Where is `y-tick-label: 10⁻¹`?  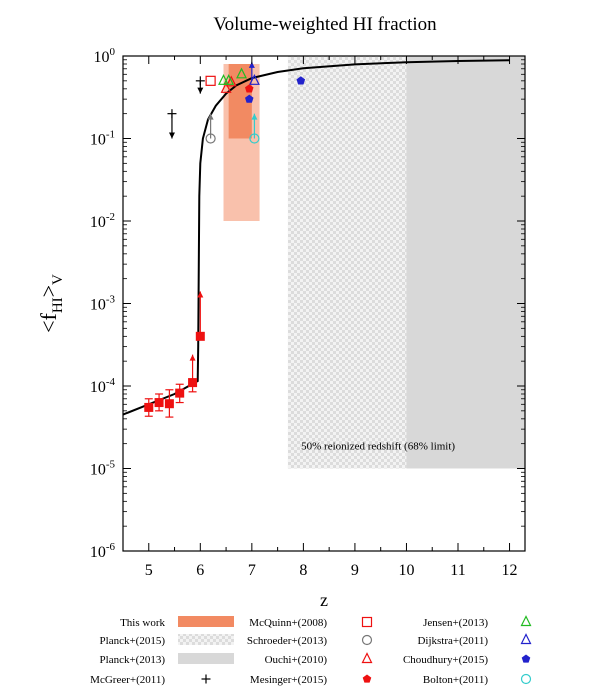
y-tick-label: 10⁻¹ is located at coordinates (102, 139).